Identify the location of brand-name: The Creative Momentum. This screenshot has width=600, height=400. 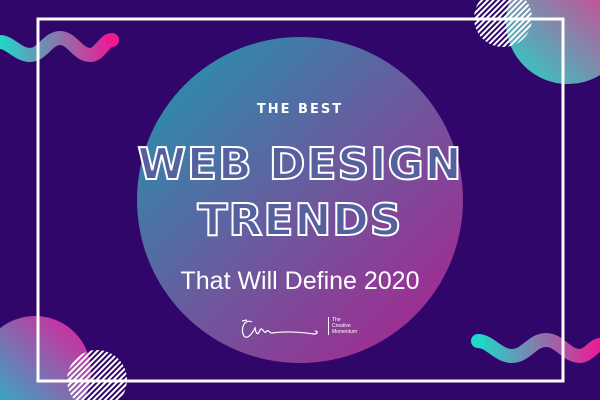
(342, 326).